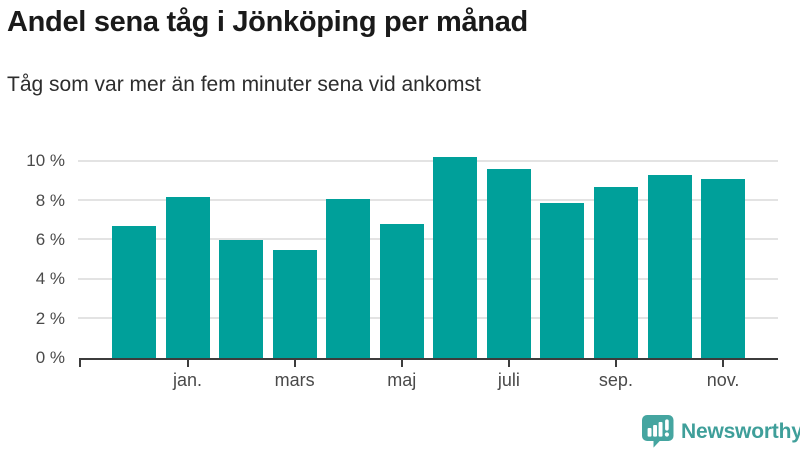 The width and height of the screenshot is (800, 450). What do you see at coordinates (50, 279) in the screenshot?
I see `y-axis-tick-label: 4 %` at bounding box center [50, 279].